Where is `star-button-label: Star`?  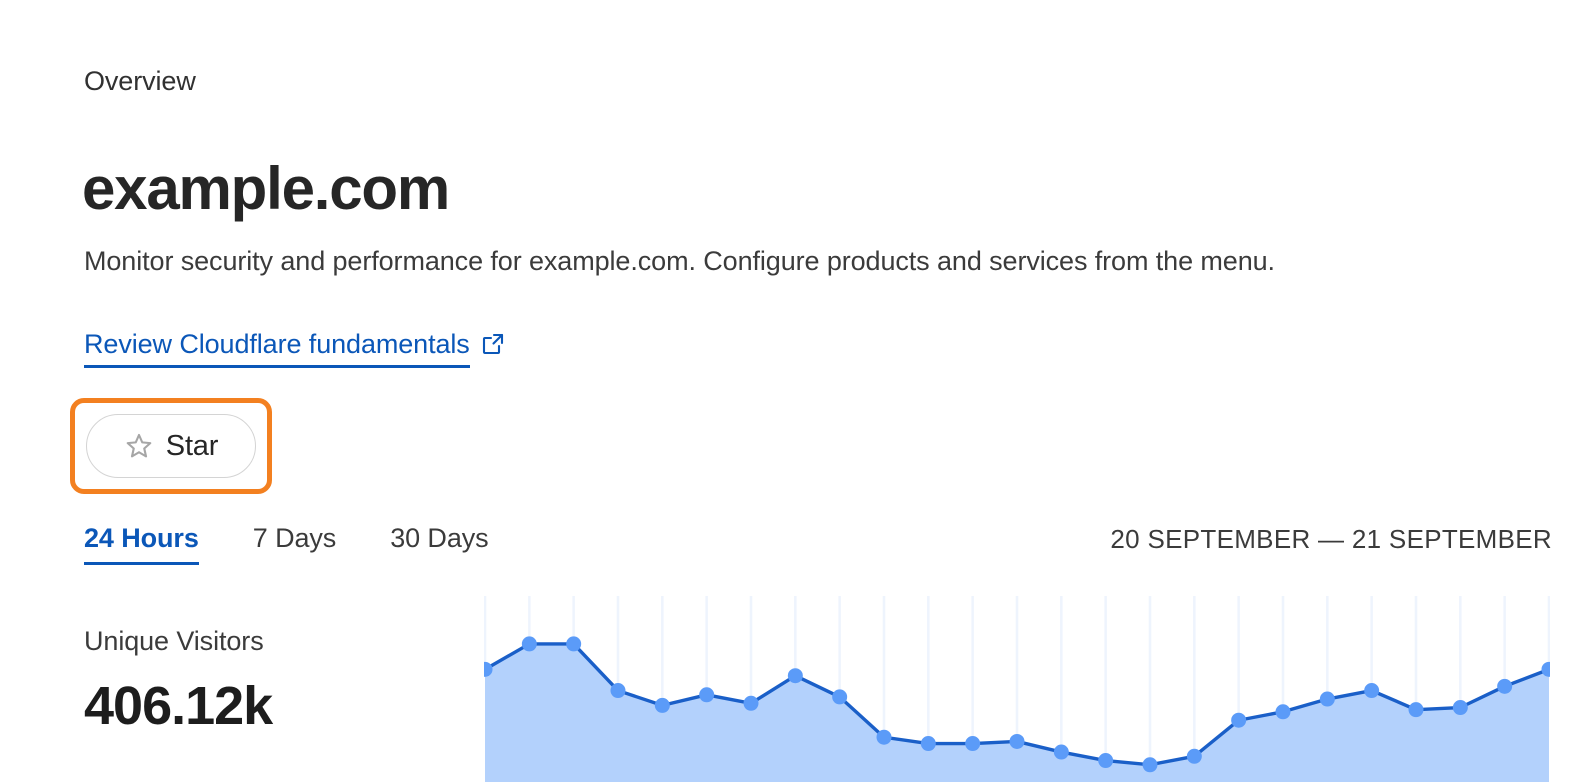 star-button-label: Star is located at coordinates (192, 446).